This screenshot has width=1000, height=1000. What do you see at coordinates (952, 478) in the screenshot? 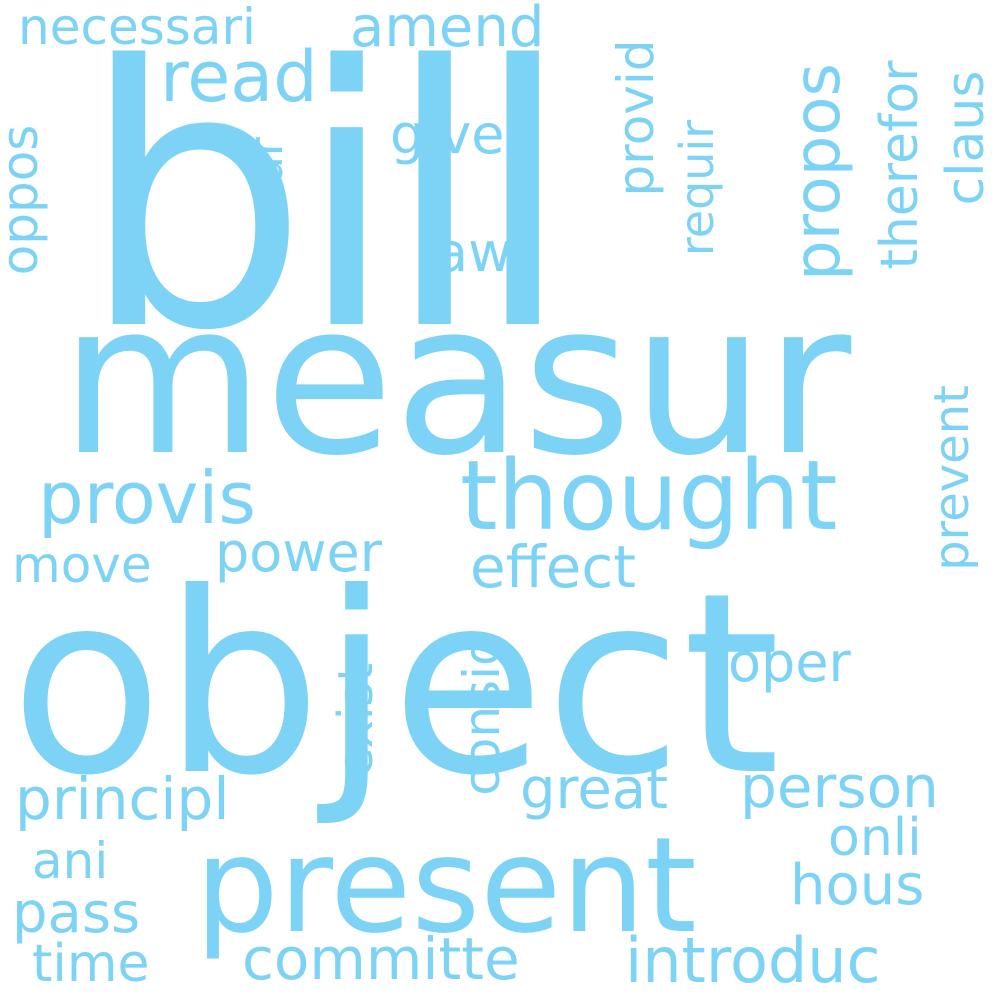
I see `word-prevent: prevent` at bounding box center [952, 478].